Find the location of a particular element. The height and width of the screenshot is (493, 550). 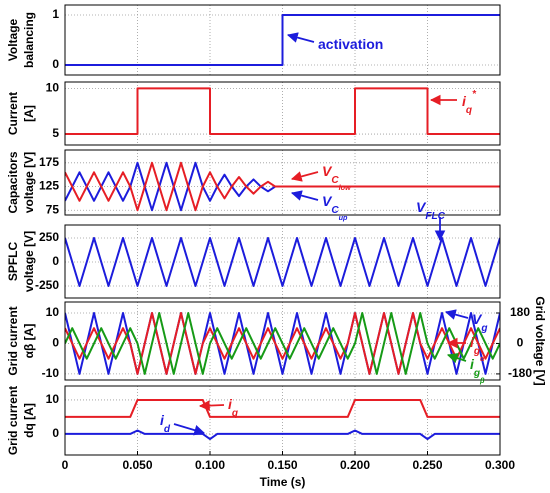

y-tick-label: -10 is located at coordinates (51, 373).